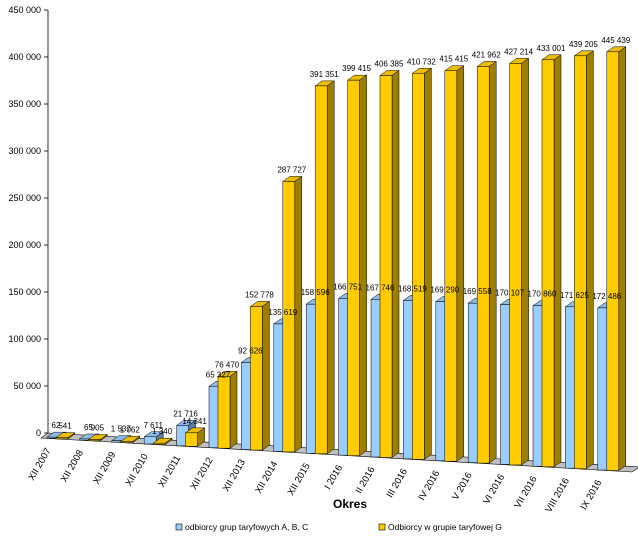 The image size is (638, 539). I want to click on data-label-abc-9: 166 751, so click(347, 286).